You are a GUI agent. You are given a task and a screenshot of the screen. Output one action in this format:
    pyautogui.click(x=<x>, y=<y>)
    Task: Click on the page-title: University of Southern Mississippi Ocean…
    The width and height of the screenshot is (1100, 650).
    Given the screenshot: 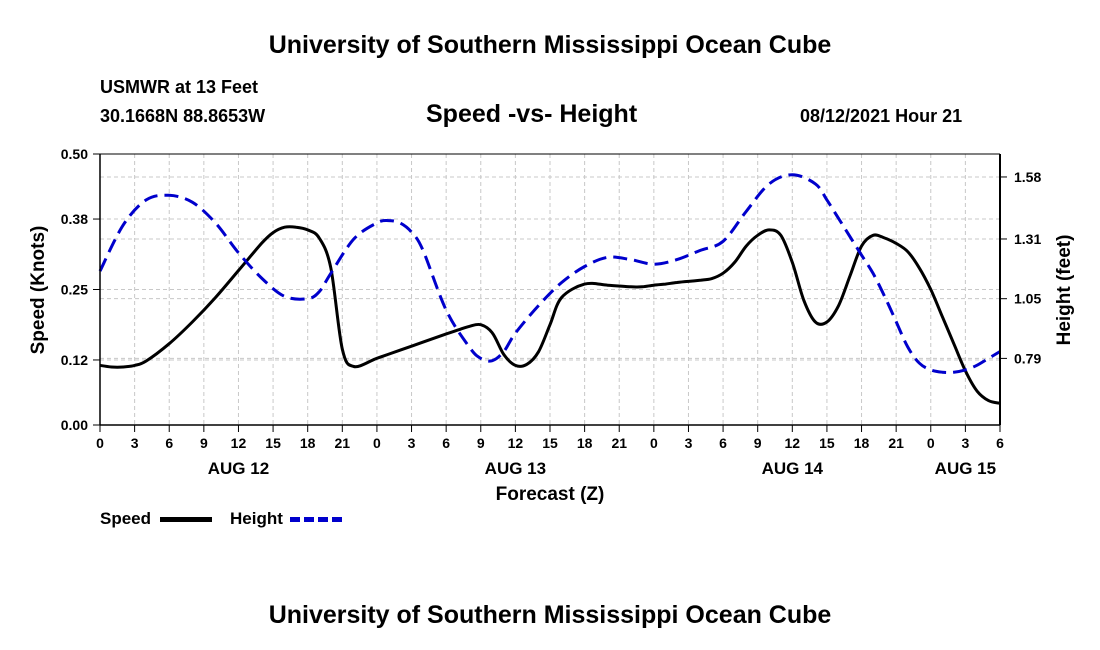 What is the action you would take?
    pyautogui.click(x=550, y=45)
    